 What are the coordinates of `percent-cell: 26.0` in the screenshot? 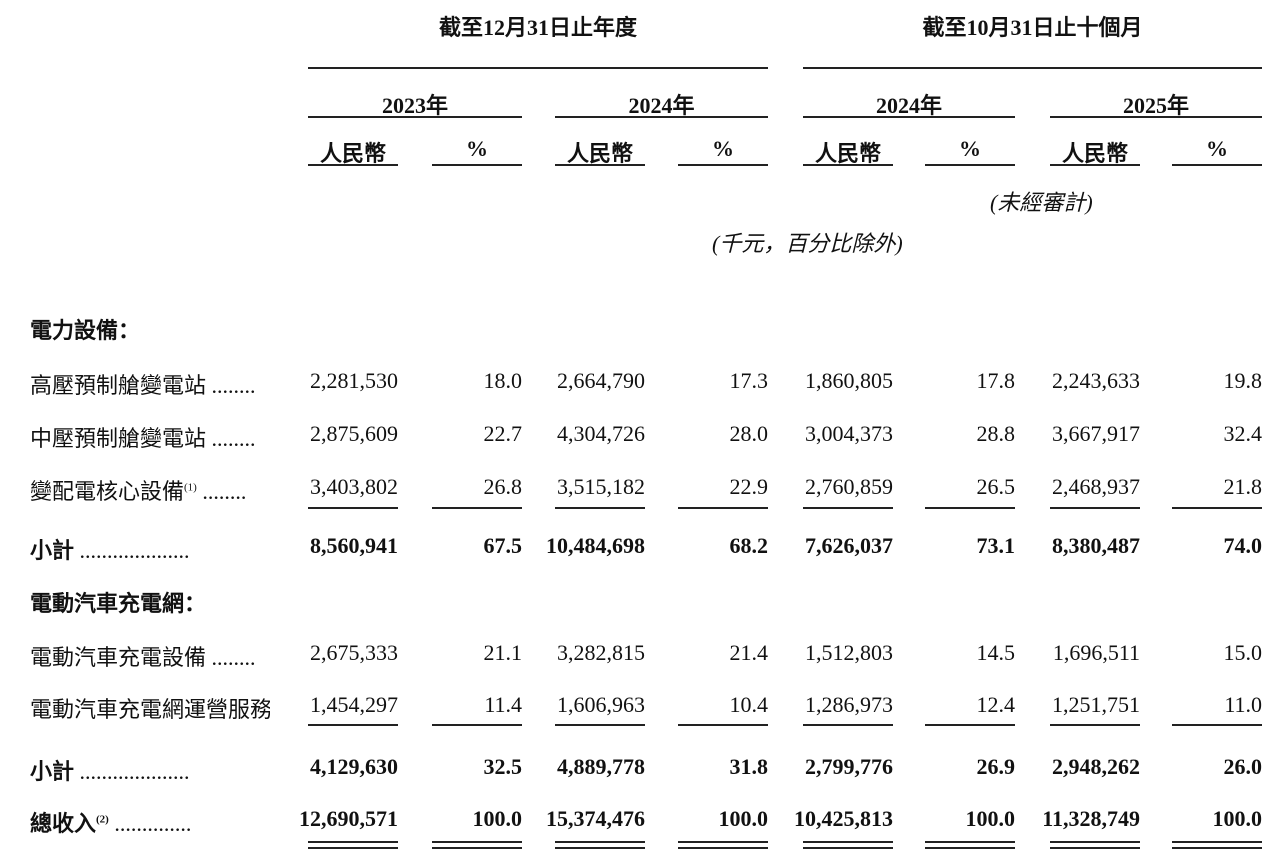 It's located at (1243, 766).